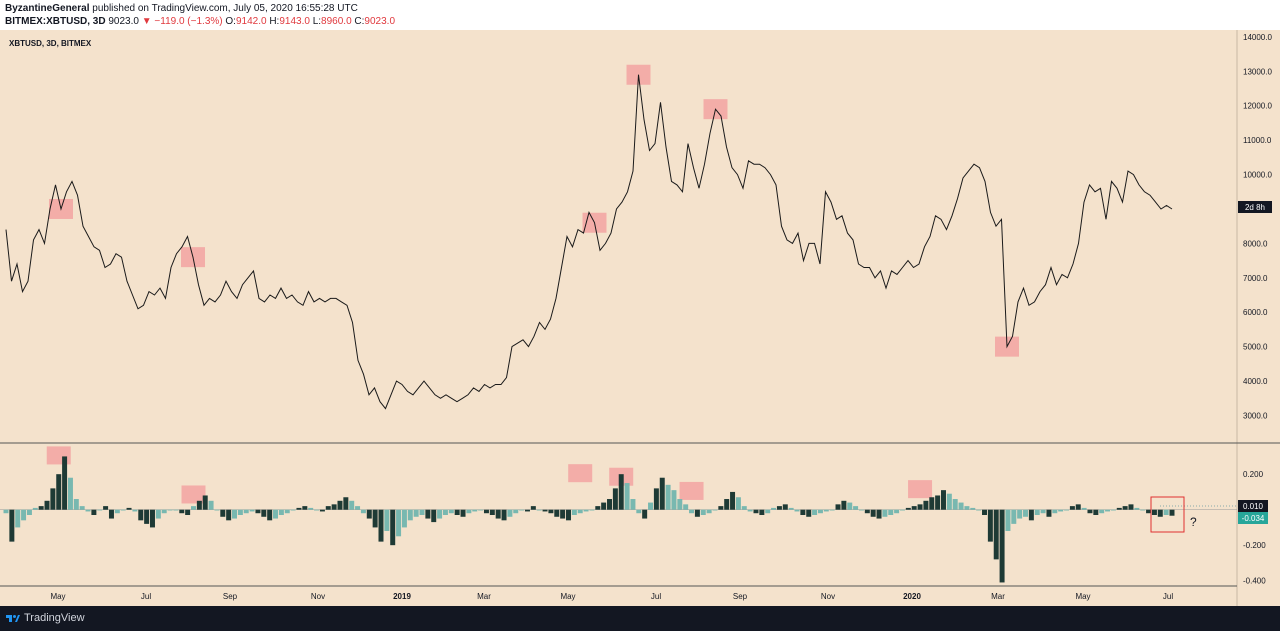  What do you see at coordinates (13, 618) in the screenshot?
I see `tradingview-logo-icon` at bounding box center [13, 618].